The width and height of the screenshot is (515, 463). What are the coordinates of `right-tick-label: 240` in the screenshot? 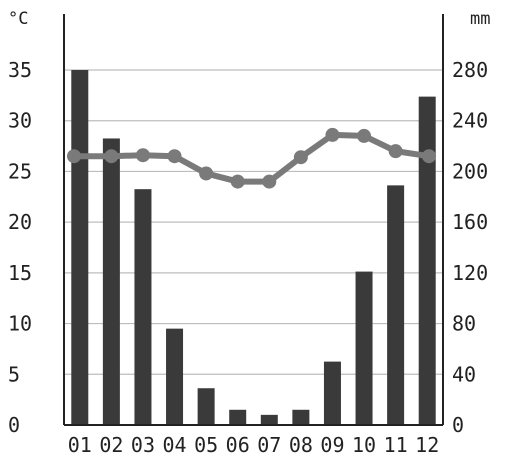 It's located at (470, 121).